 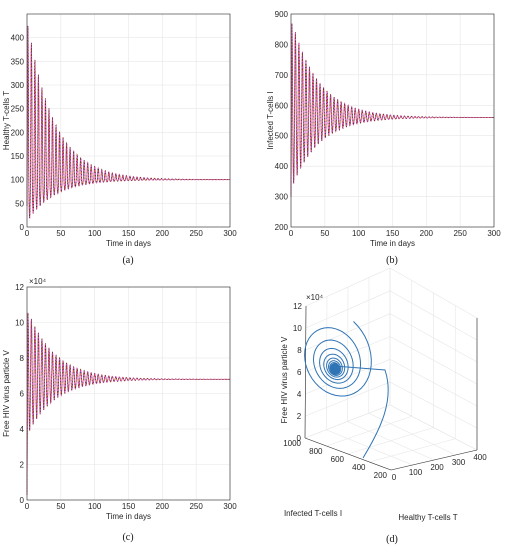 I want to click on z-tick-label: 10, so click(x=297, y=328).